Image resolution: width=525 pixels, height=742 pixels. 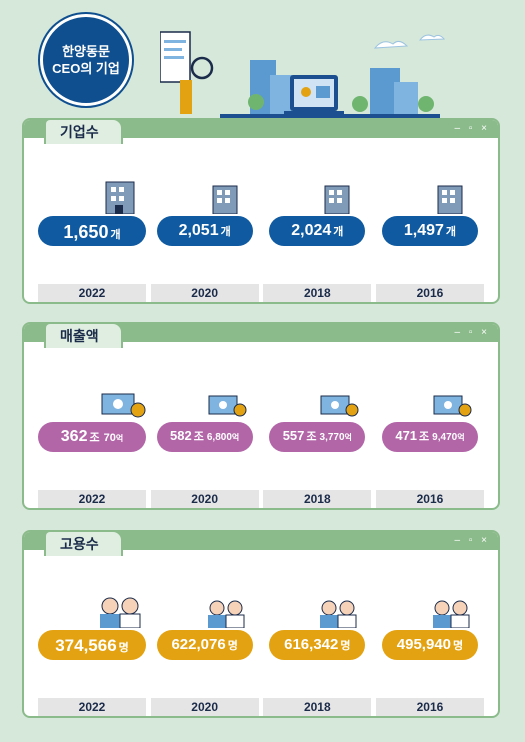 I want to click on badge-line1: 한양동문, so click(x=86, y=51).